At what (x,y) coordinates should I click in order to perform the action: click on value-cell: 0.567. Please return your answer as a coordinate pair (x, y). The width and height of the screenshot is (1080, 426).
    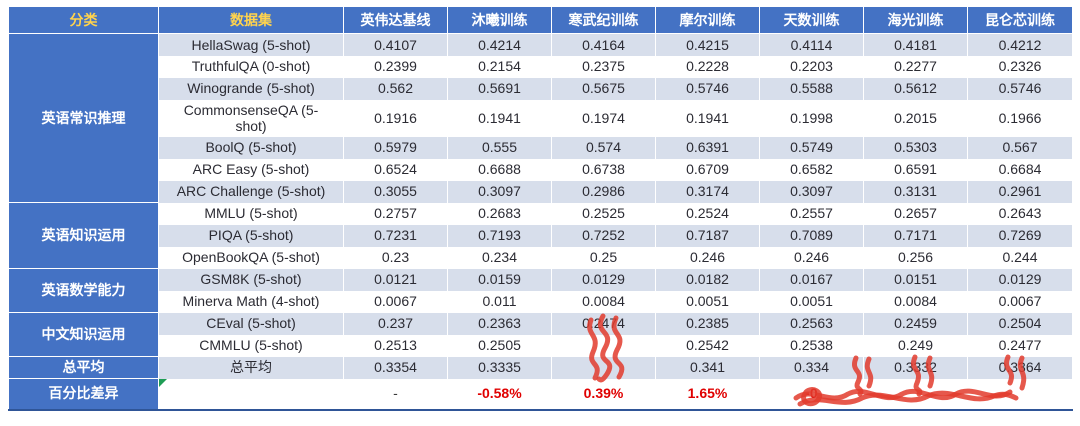
    Looking at the image, I should click on (1020, 147).